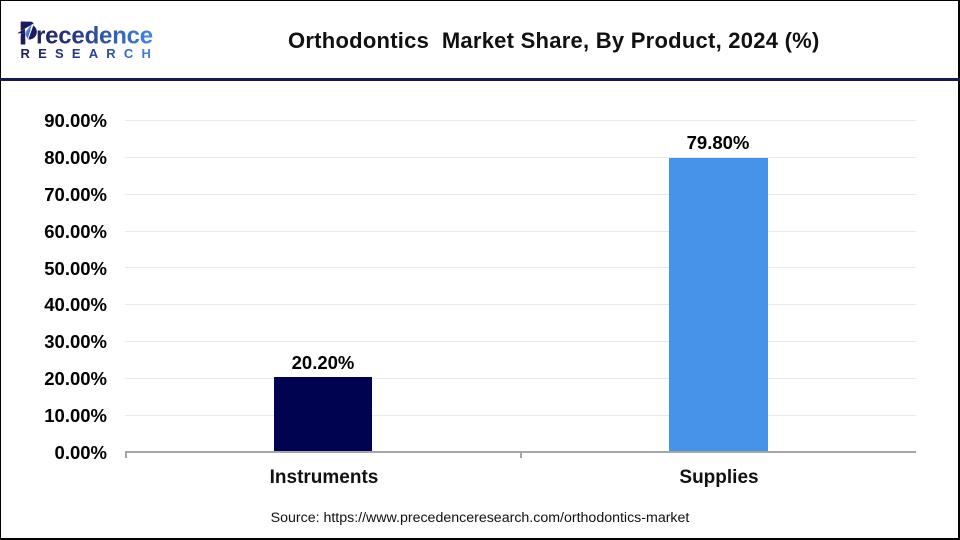 The height and width of the screenshot is (540, 960). What do you see at coordinates (90, 53) in the screenshot?
I see `svg-text: RESEARCH` at bounding box center [90, 53].